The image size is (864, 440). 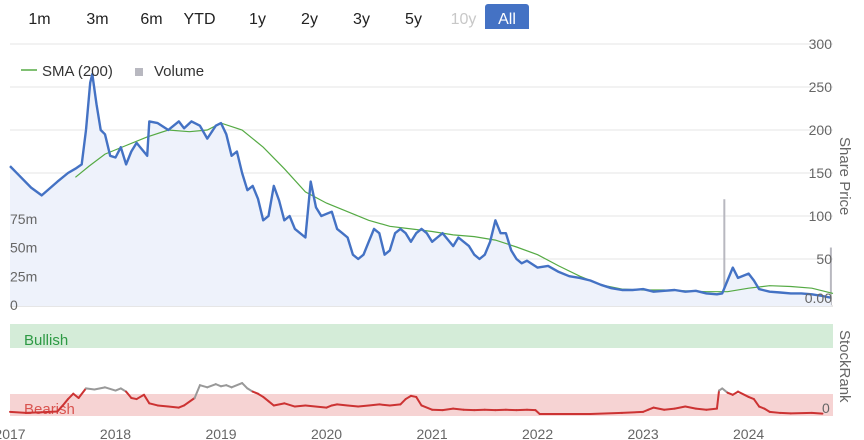 I want to click on stockrank-zero-label: 0, so click(x=826, y=408).